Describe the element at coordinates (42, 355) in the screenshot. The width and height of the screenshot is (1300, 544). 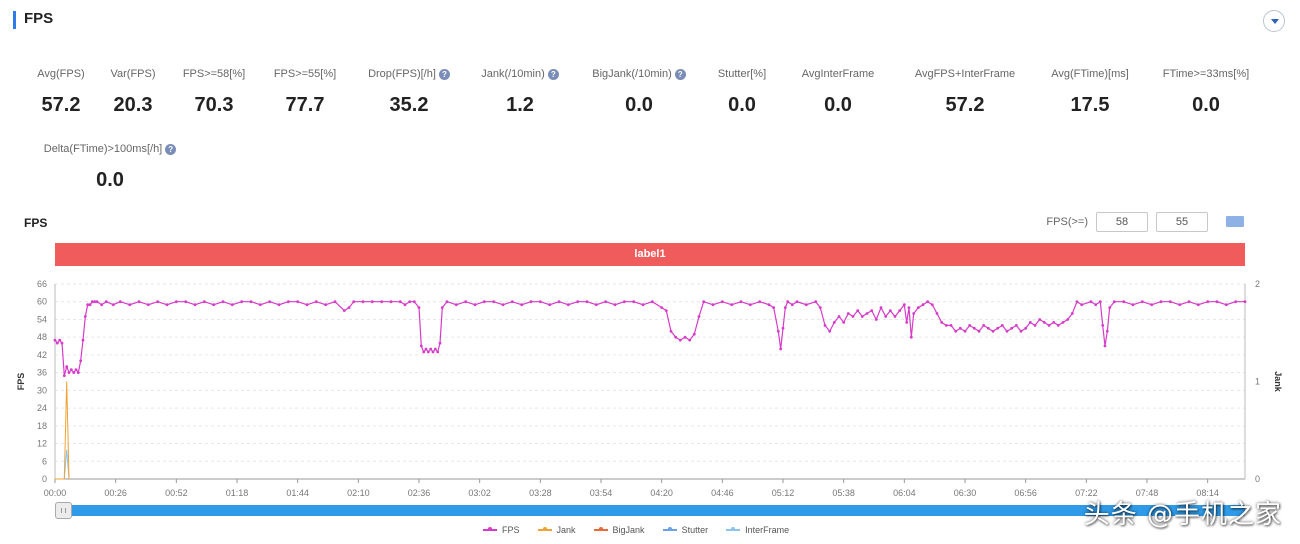
I see `y-left-tick-label: 42` at that location.